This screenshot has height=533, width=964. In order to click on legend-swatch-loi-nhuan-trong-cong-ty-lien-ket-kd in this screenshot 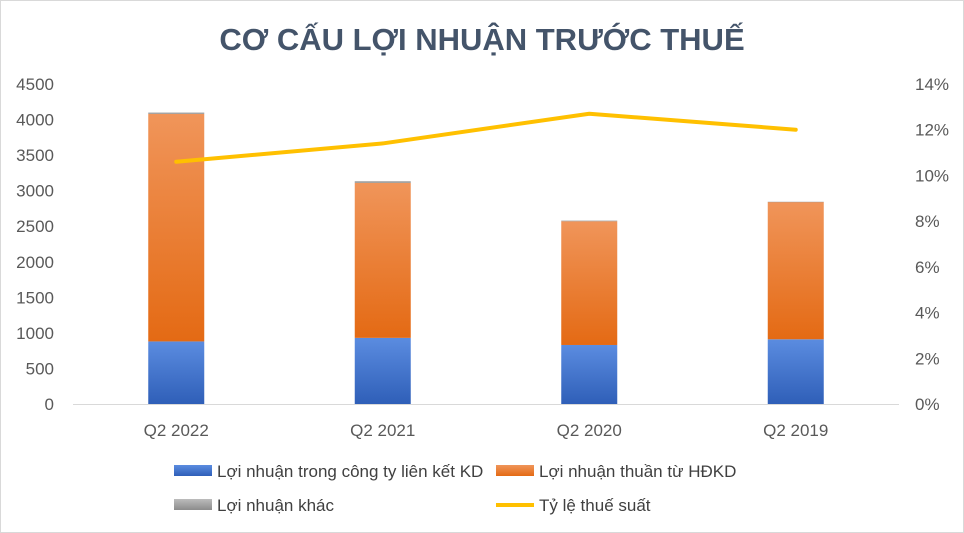, I will do `click(193, 470)`.